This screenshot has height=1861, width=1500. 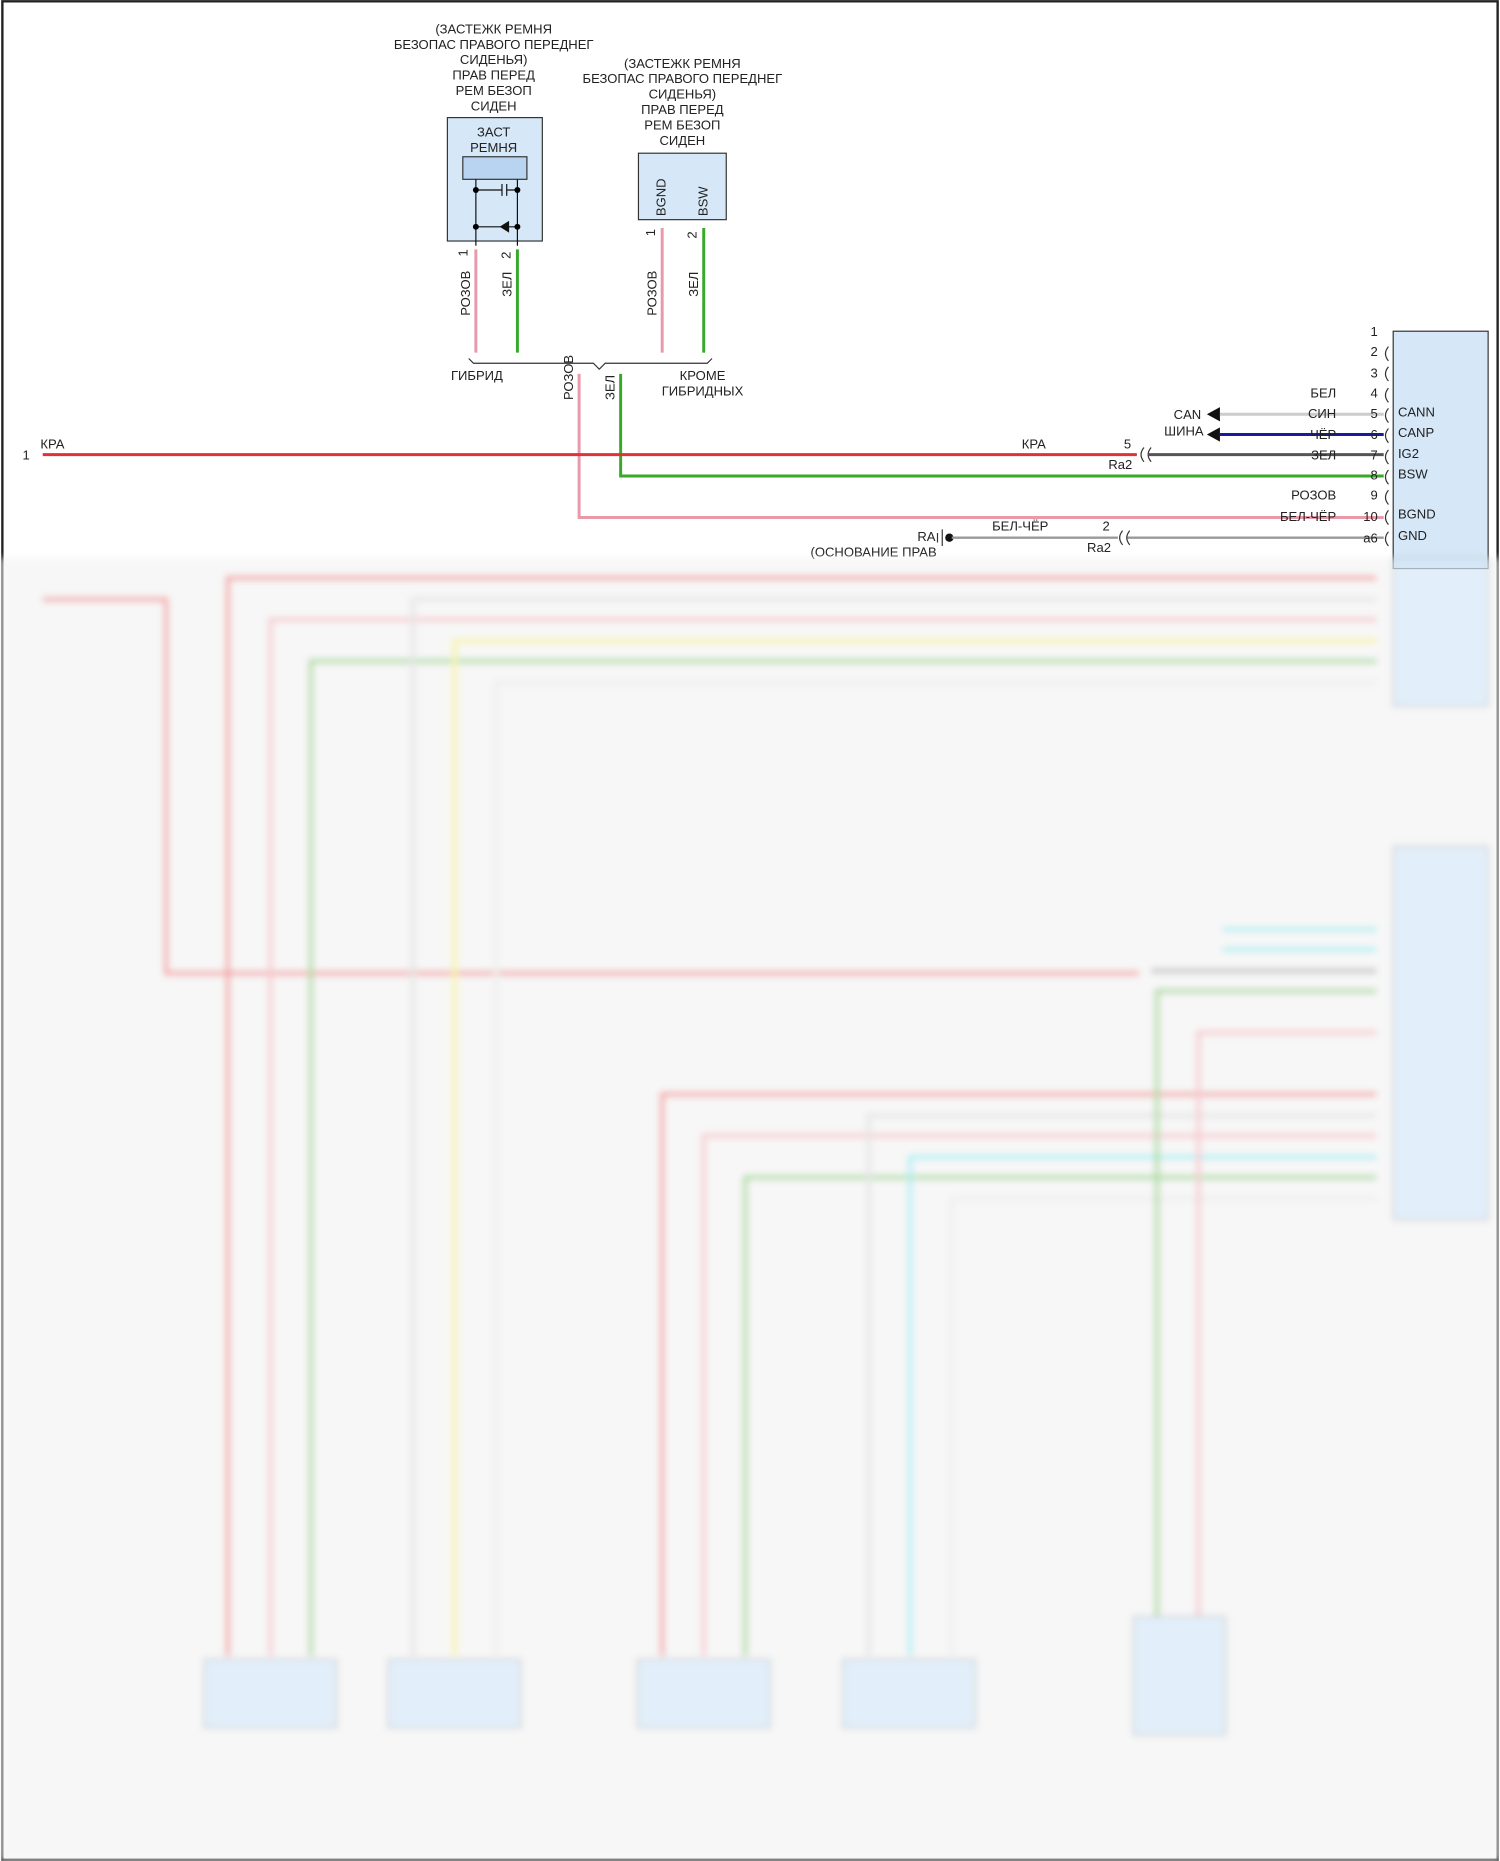 What do you see at coordinates (493, 147) in the screenshot?
I see `label: РЕМНЯ` at bounding box center [493, 147].